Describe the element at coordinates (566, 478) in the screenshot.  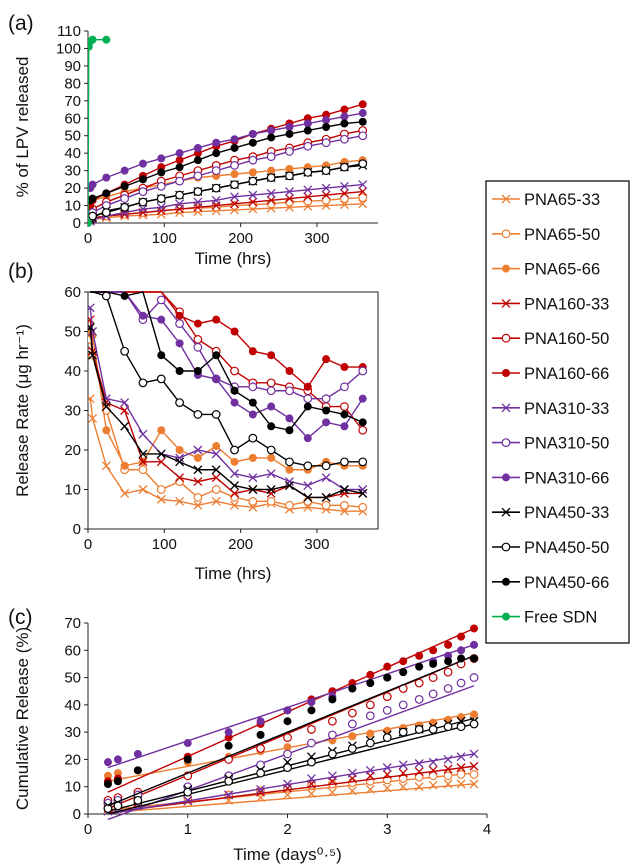
I see `legend-label: PNA310-66` at that location.